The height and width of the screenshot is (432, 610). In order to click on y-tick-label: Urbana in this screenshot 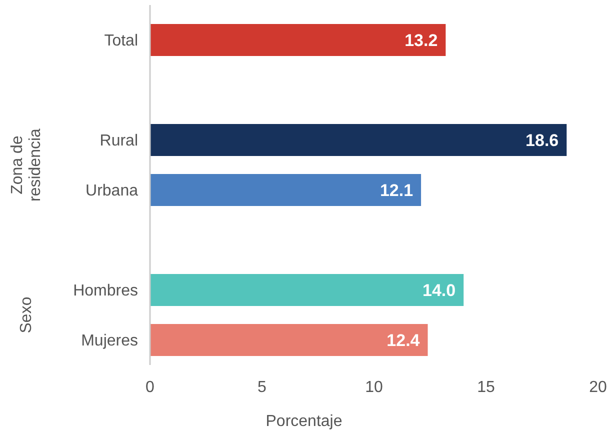, I will do `click(112, 191)`.